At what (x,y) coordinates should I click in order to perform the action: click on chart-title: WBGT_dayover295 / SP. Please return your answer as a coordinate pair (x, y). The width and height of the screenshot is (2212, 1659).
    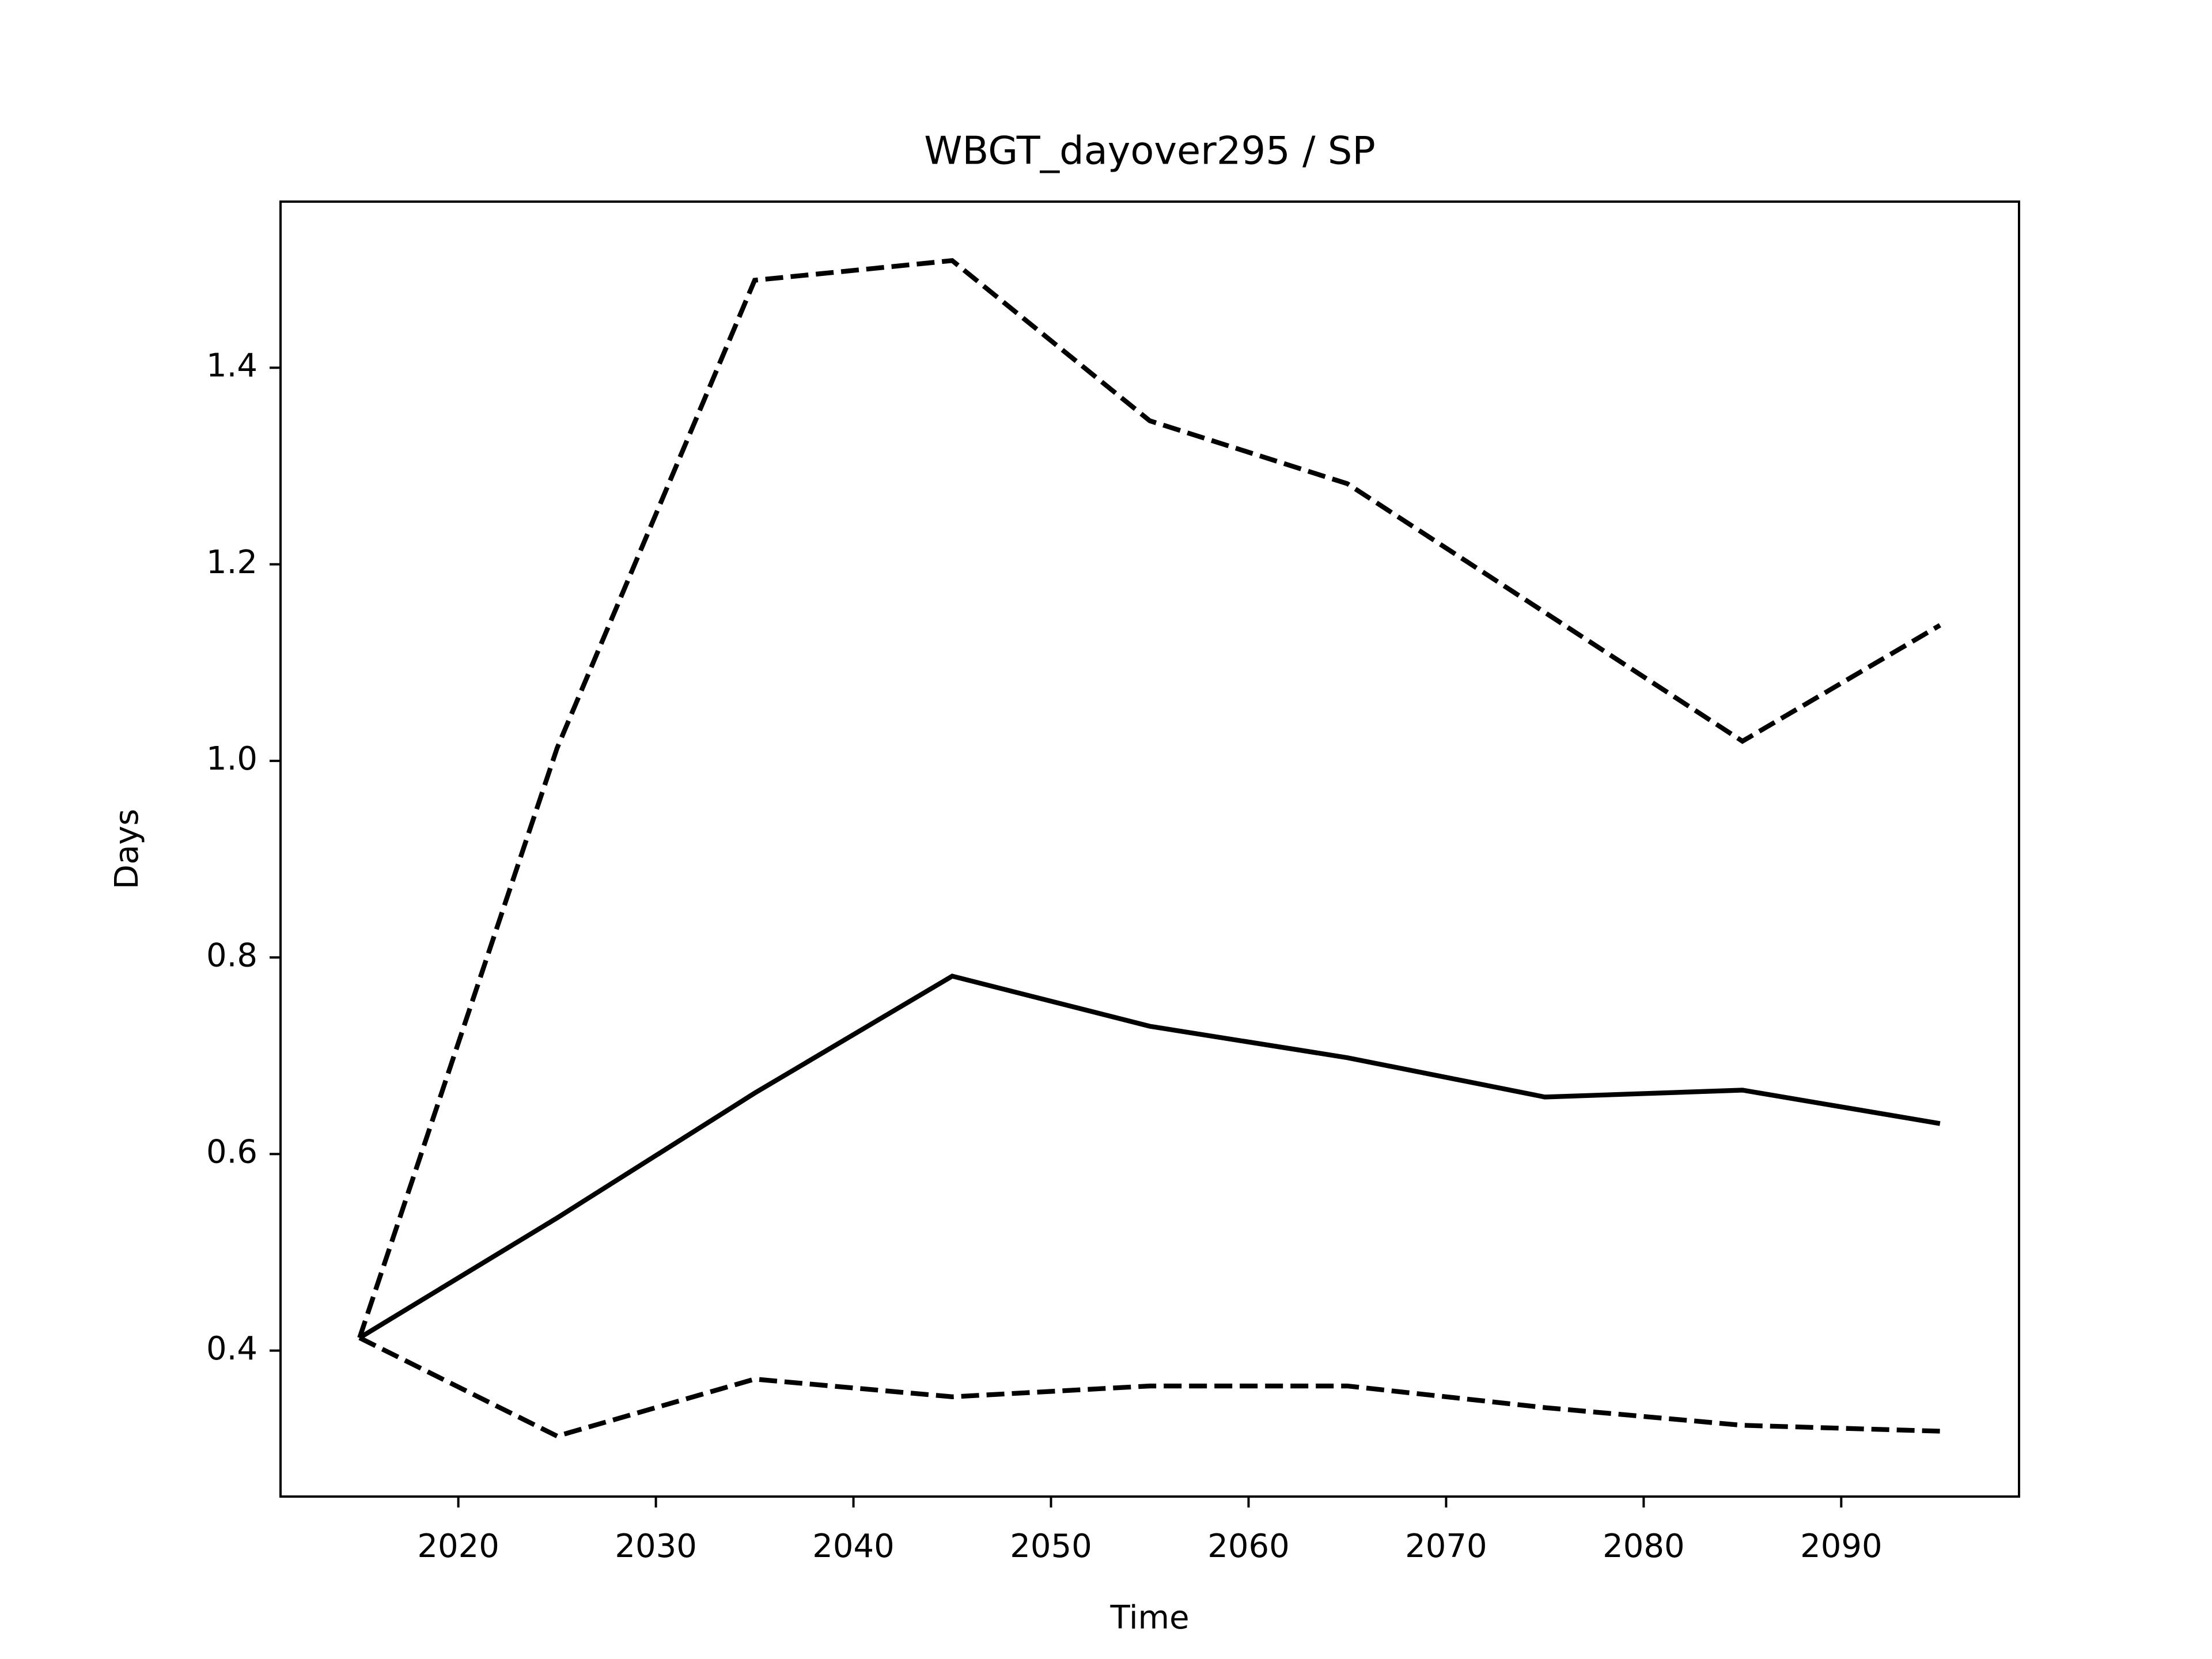
    Looking at the image, I should click on (1150, 150).